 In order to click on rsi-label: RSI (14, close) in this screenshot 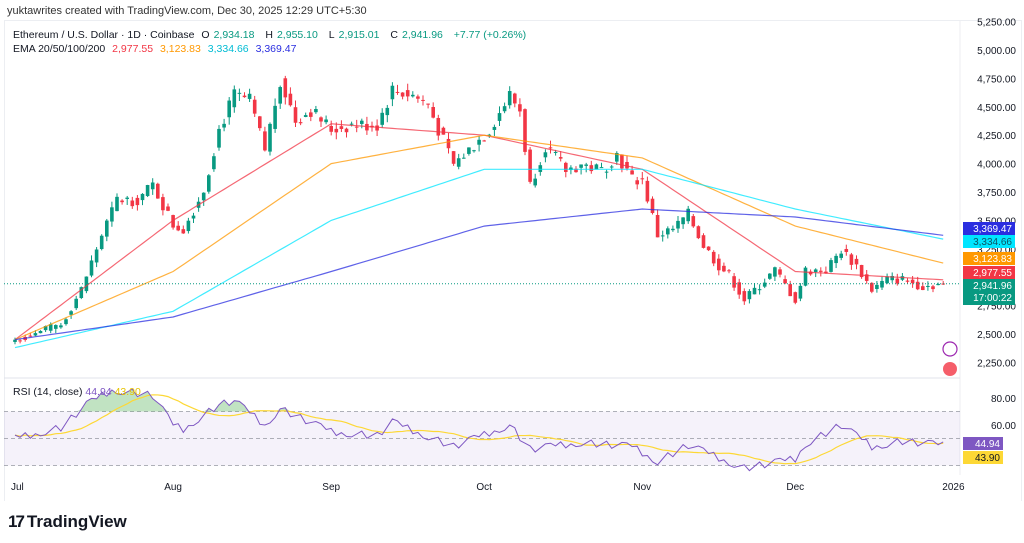, I will do `click(48, 392)`.